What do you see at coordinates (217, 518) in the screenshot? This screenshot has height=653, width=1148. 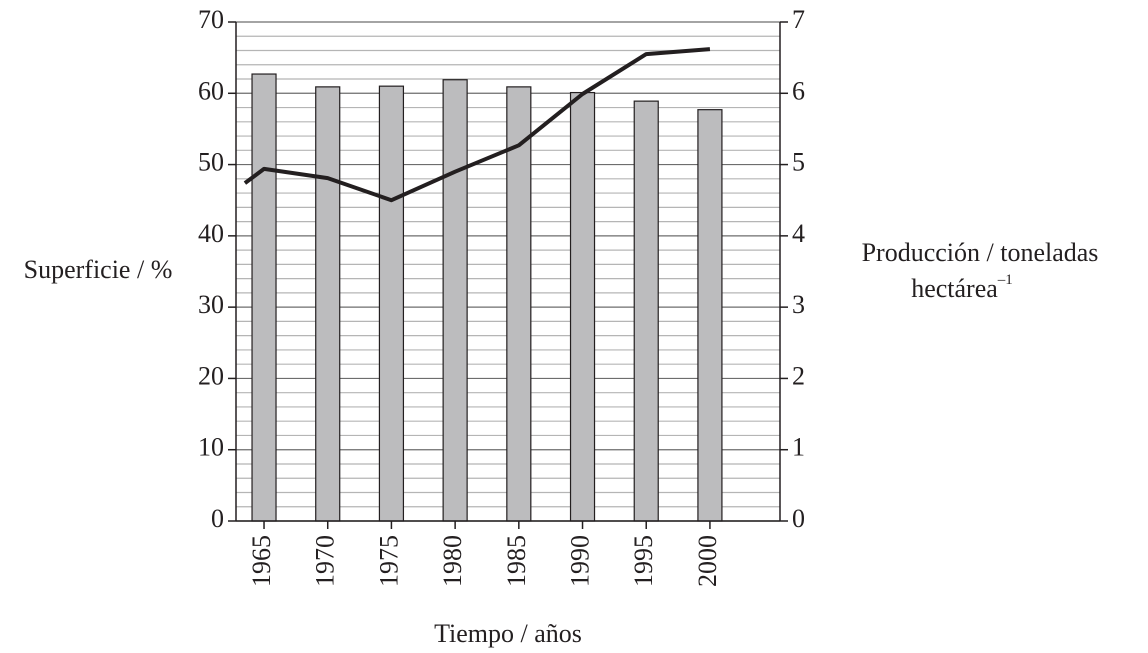 I see `y-tick-label: 0` at bounding box center [217, 518].